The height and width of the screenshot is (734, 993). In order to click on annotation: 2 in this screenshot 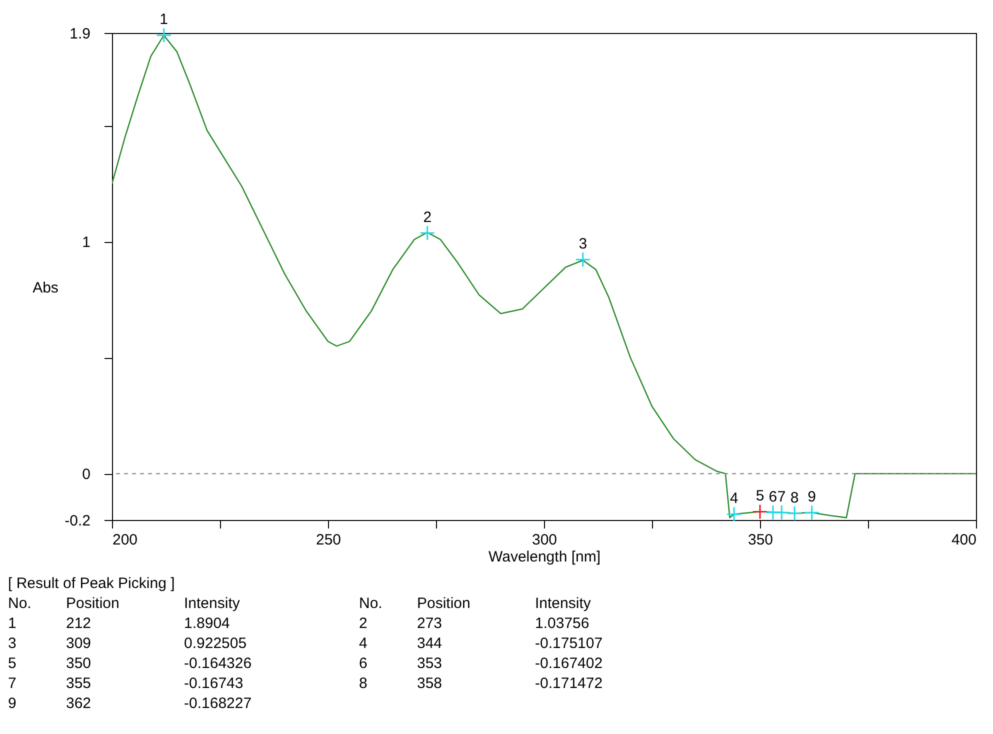, I will do `click(427, 217)`.